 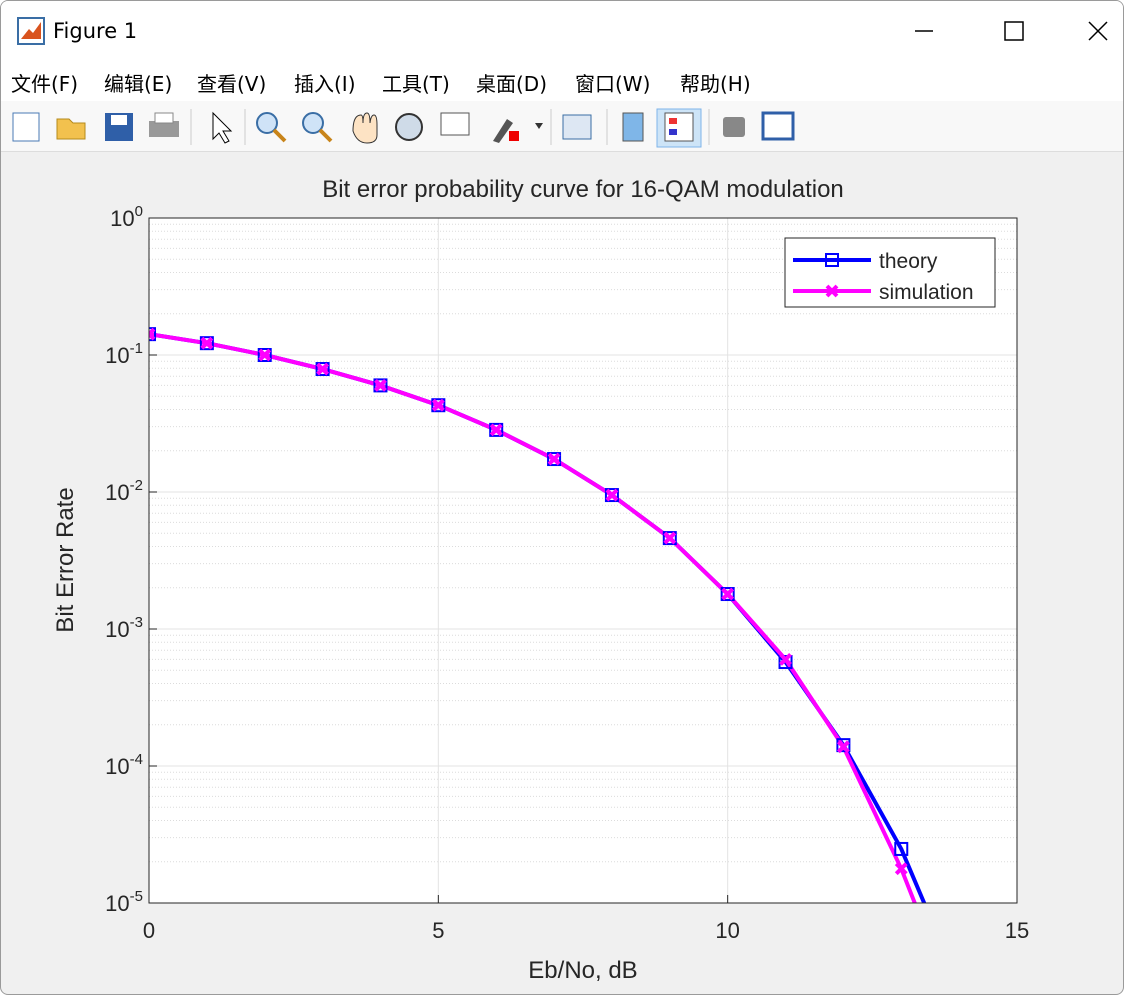 What do you see at coordinates (562, 81) in the screenshot?
I see `menu-bar: 文件(F) 编辑(E) 查看(V) 插入(I) 工具(T) 桌面(D) 窗口(W) 帮助(H)` at bounding box center [562, 81].